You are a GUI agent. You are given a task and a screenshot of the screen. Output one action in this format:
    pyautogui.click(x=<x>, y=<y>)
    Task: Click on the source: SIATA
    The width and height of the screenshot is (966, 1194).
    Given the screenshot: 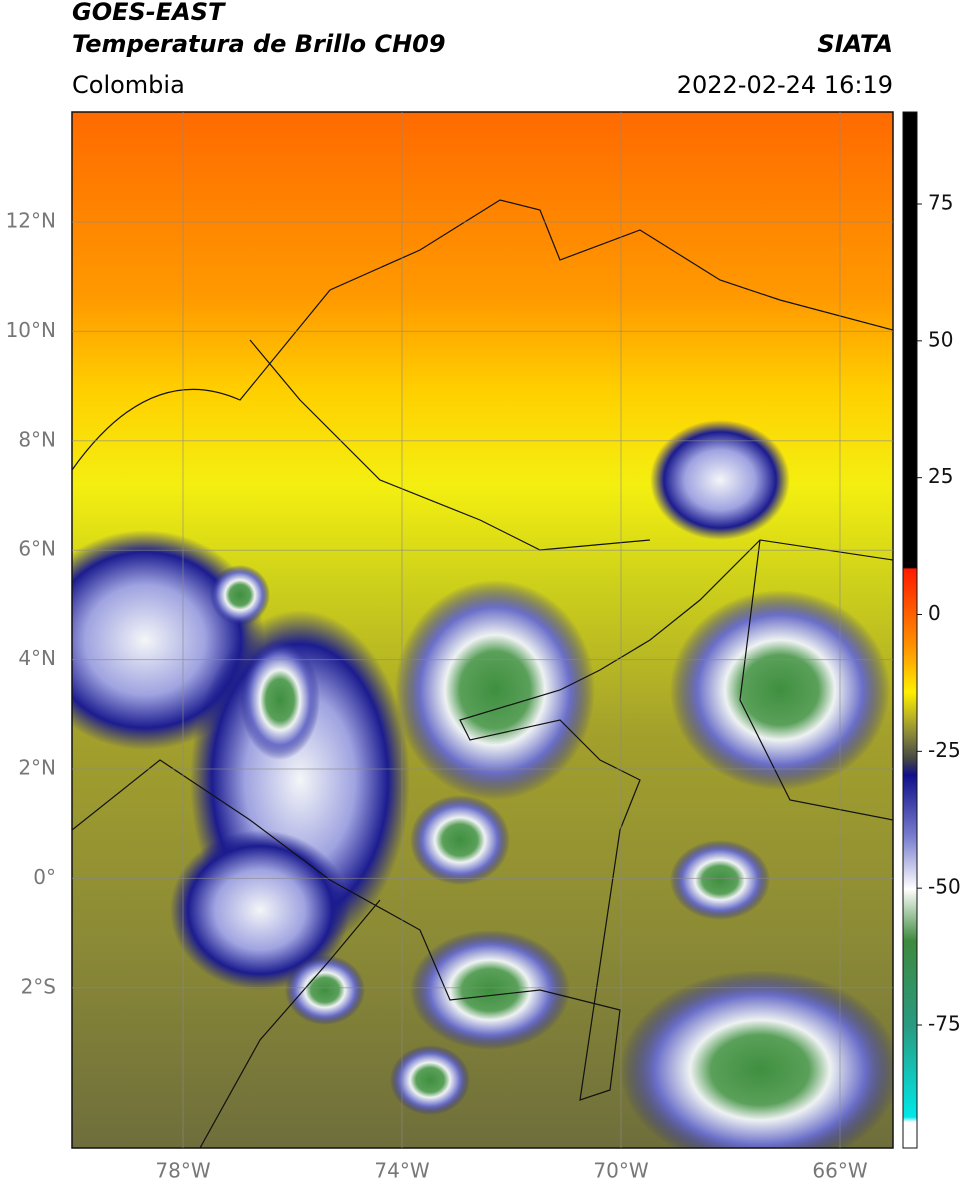 What is the action you would take?
    pyautogui.click(x=855, y=44)
    